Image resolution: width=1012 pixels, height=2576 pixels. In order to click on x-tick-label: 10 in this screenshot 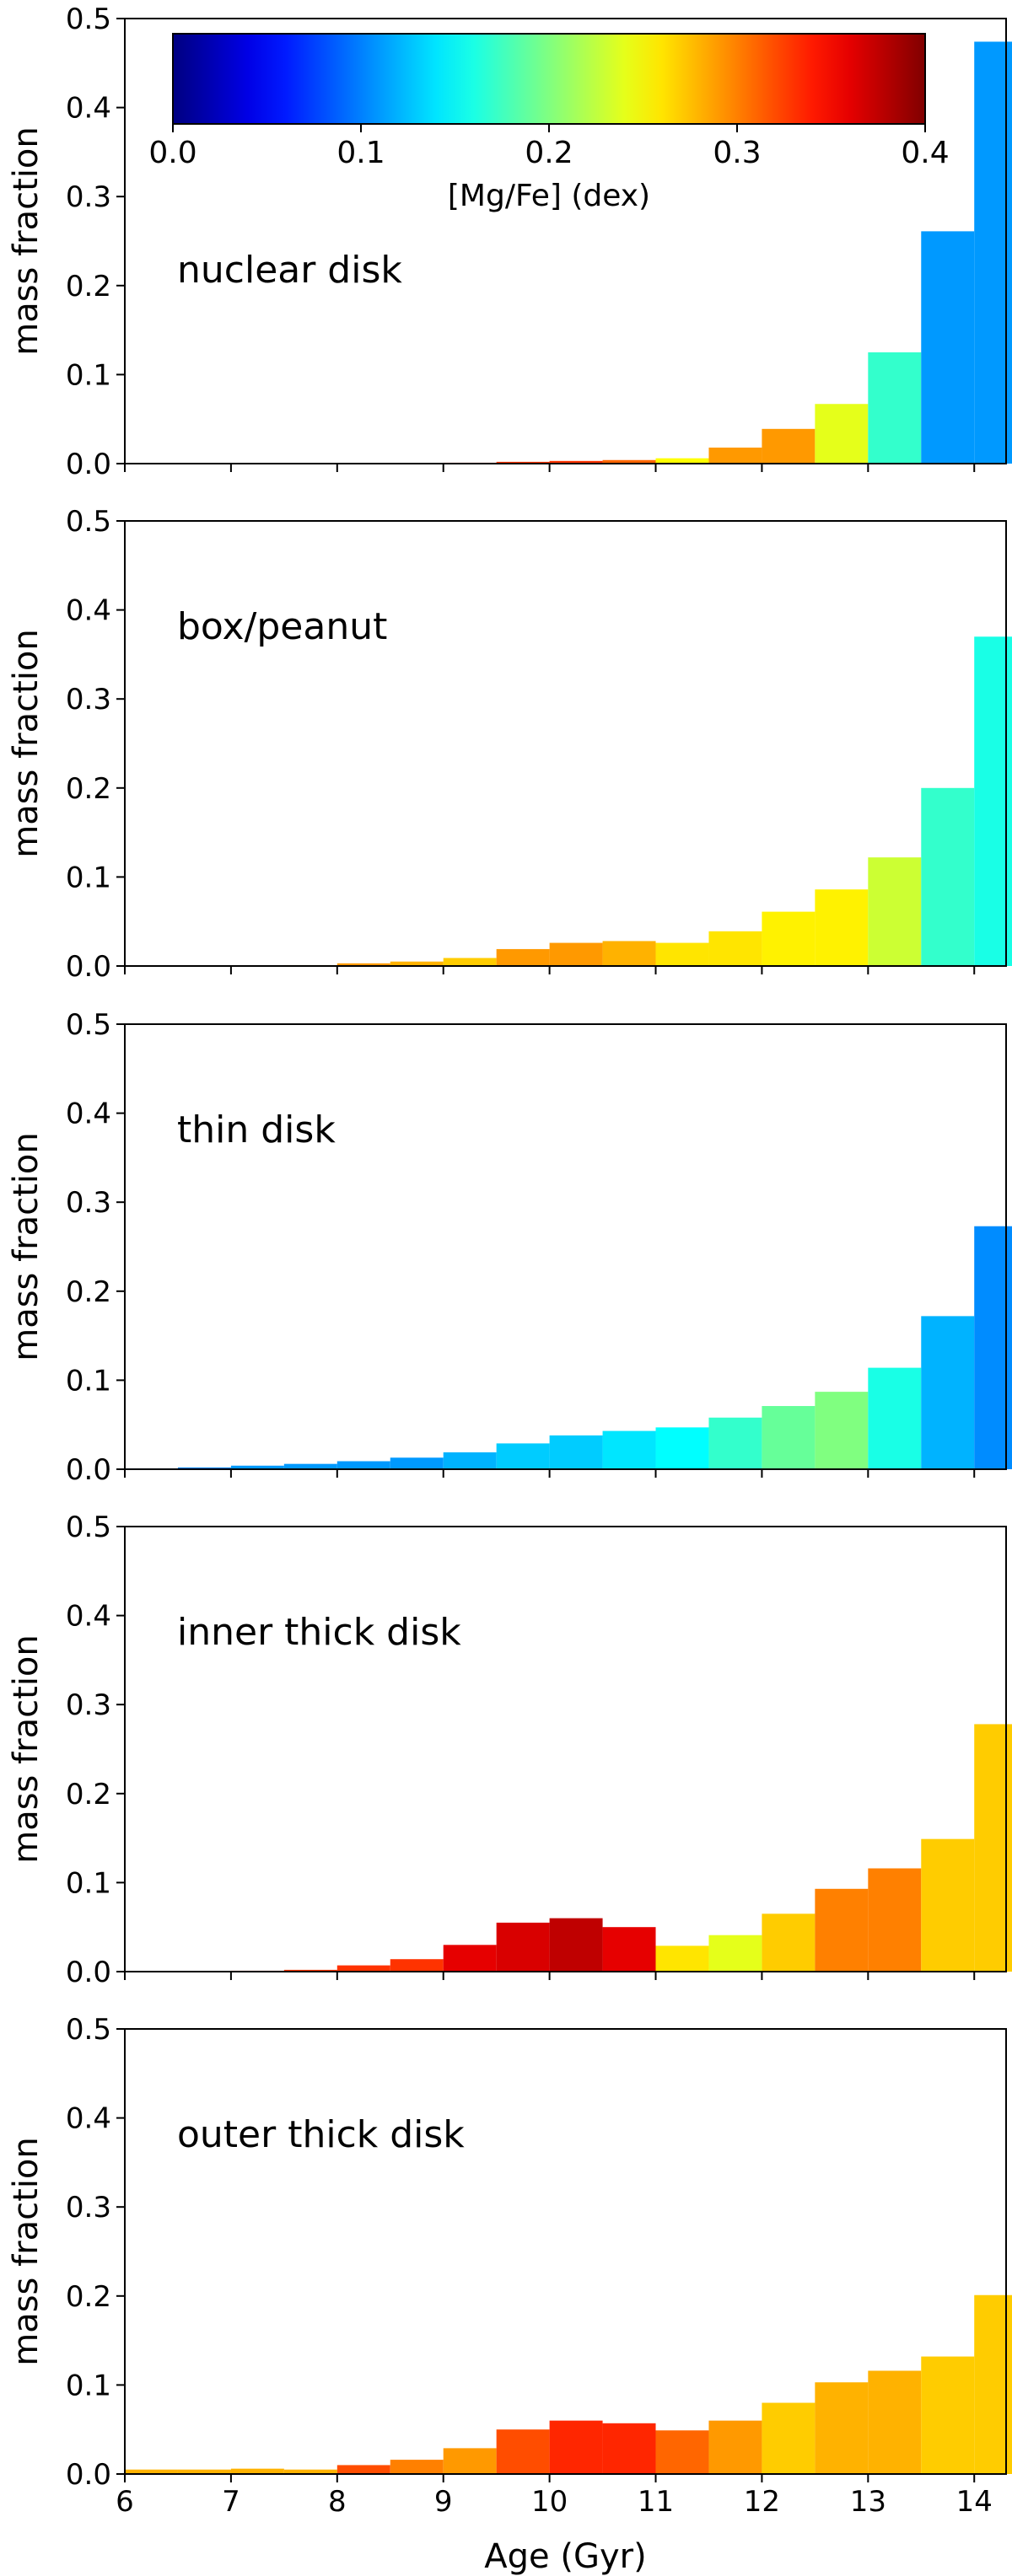, I will do `click(550, 2502)`.